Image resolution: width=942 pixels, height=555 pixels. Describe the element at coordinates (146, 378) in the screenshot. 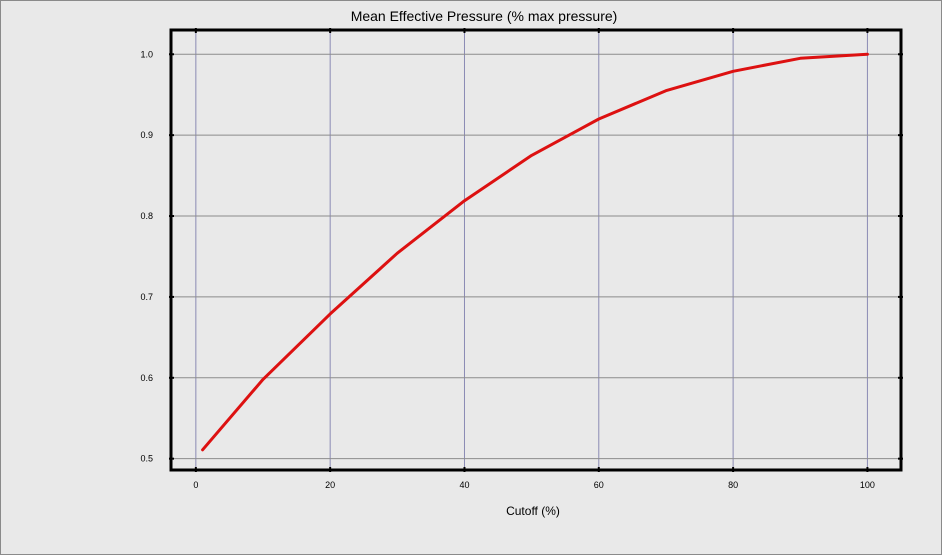

I see `y-tick-label: 0.6` at that location.